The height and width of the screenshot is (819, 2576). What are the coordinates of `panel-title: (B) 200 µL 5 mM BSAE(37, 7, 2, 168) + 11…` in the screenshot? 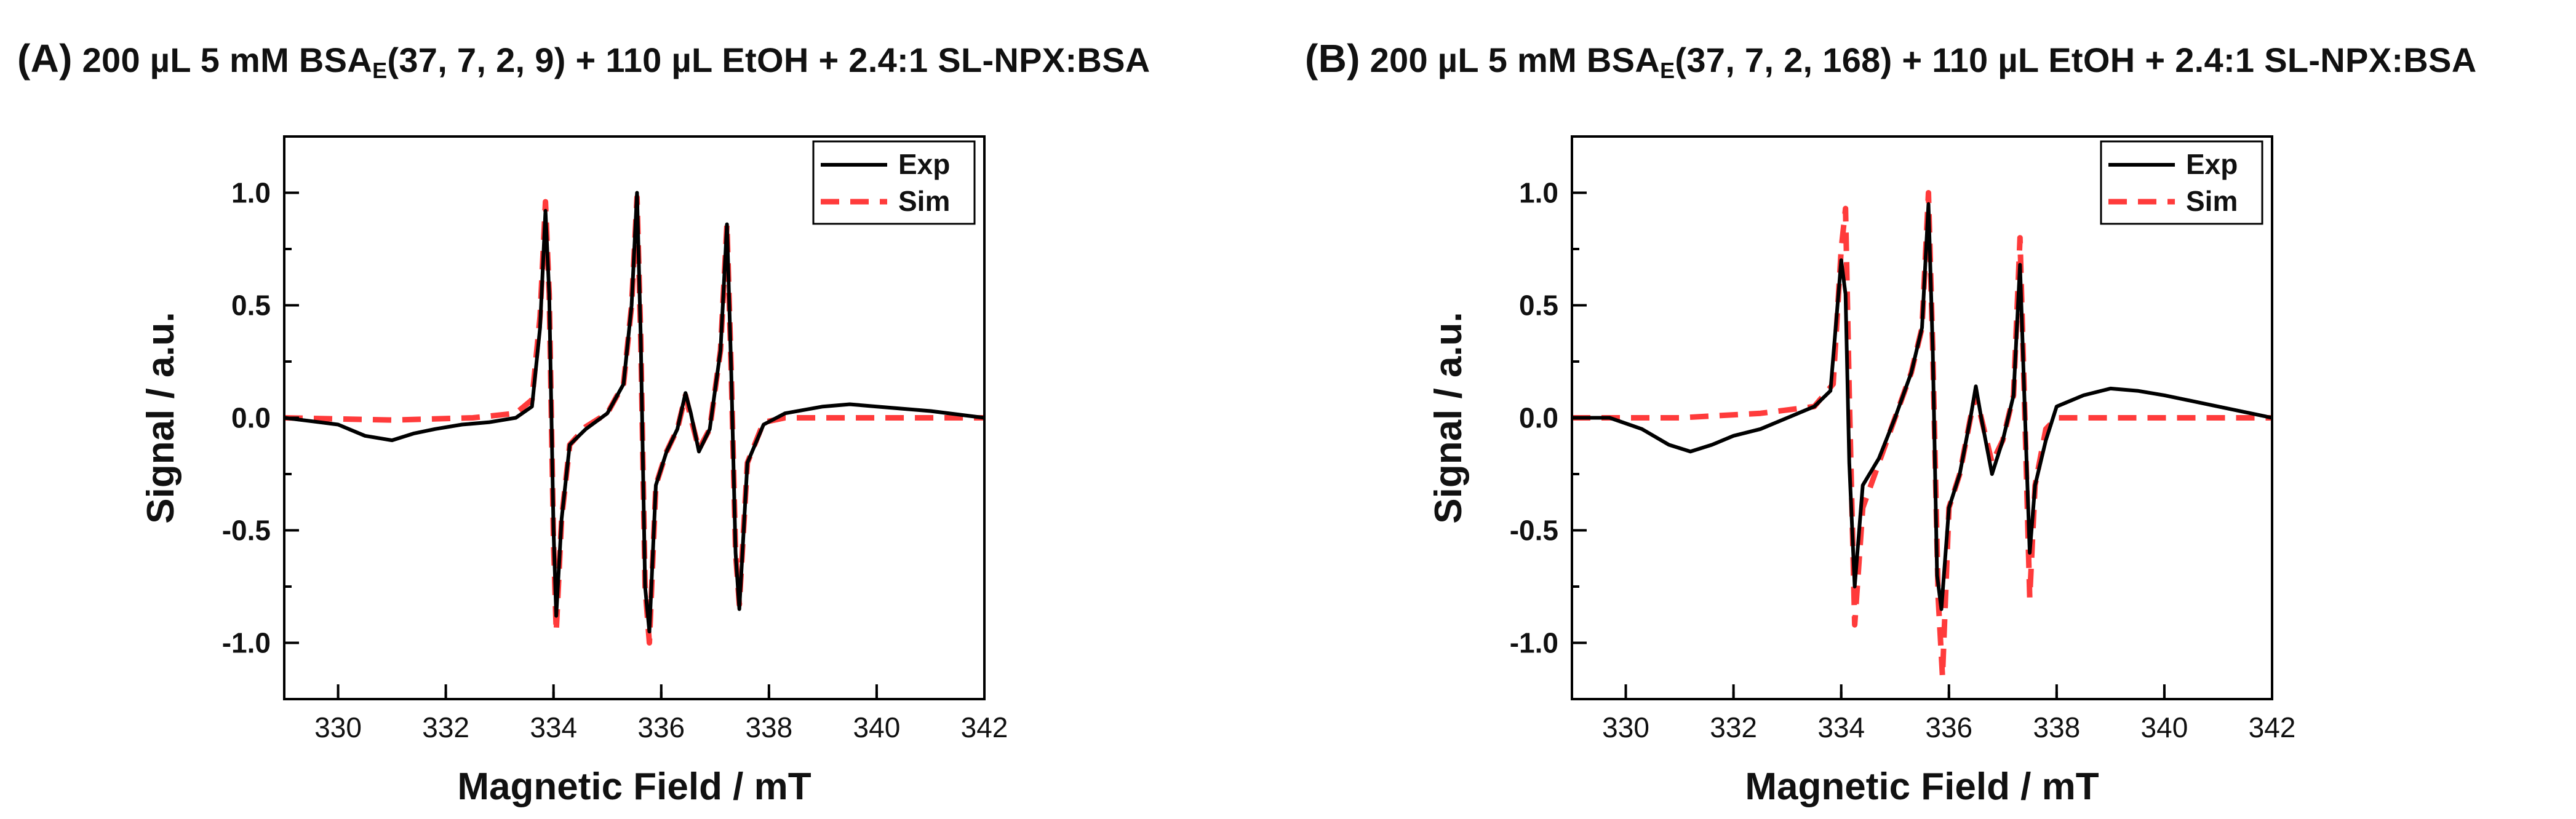 It's located at (1890, 60).